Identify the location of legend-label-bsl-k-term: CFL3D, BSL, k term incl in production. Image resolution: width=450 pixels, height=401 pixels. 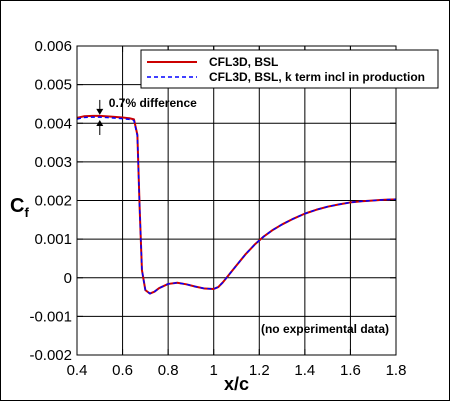
(317, 77).